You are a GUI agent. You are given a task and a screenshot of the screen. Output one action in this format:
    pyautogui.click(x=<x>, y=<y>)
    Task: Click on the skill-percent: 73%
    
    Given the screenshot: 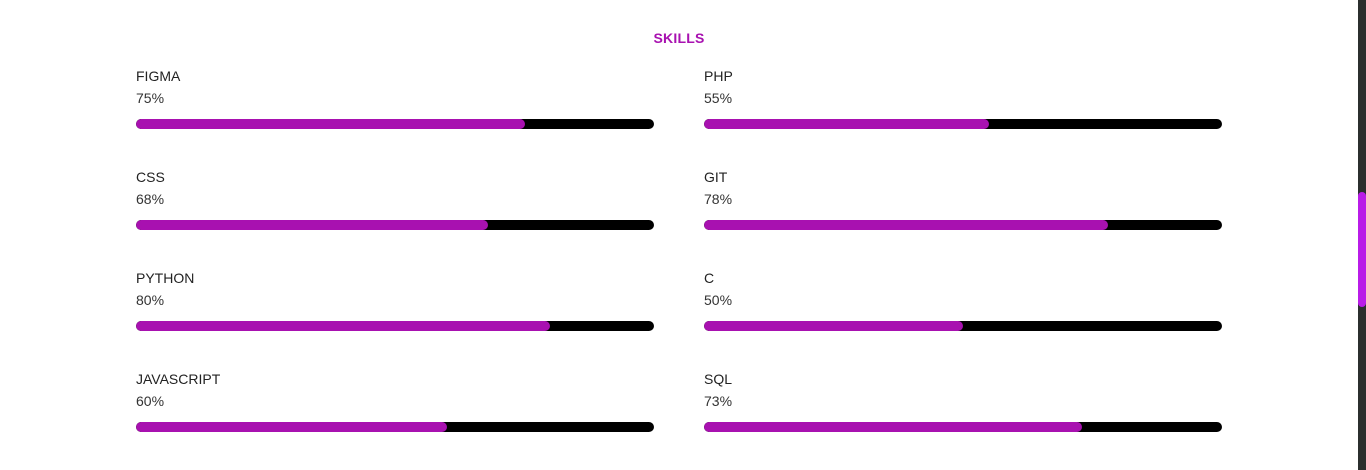 What is the action you would take?
    pyautogui.click(x=718, y=401)
    